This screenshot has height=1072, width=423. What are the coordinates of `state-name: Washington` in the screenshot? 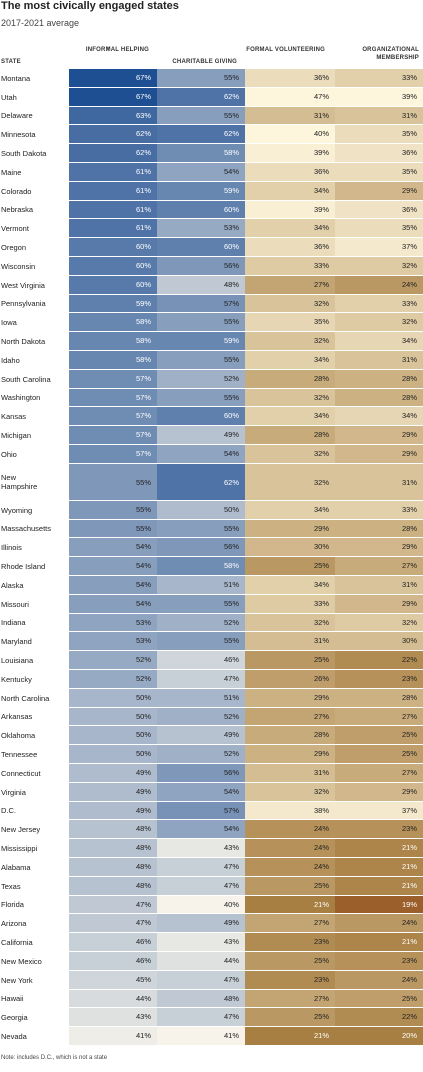 It's located at (21, 398).